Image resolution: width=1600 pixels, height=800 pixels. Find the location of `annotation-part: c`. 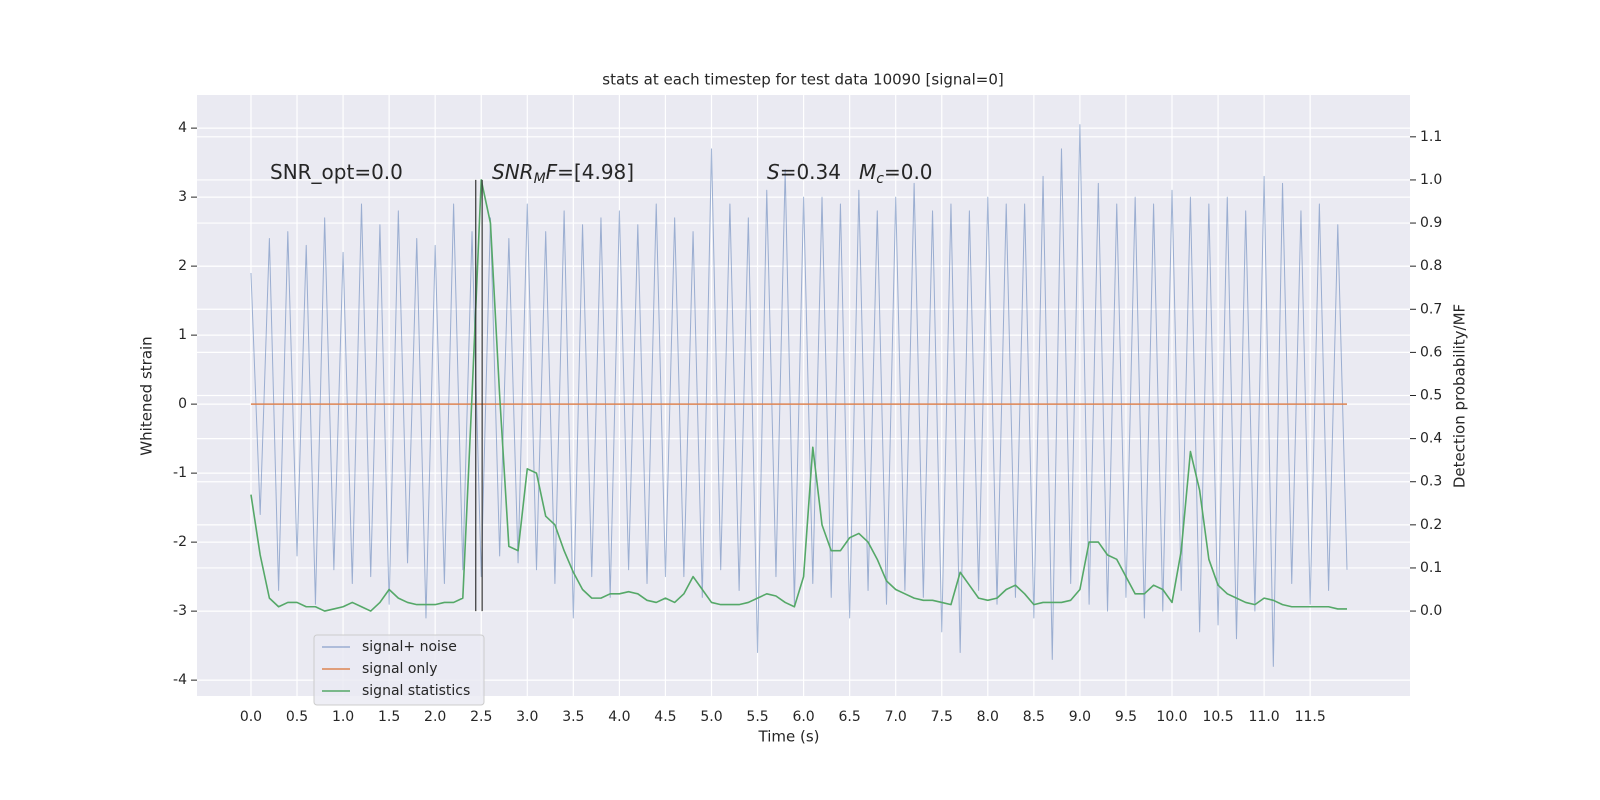

annotation-part: c is located at coordinates (880, 179).